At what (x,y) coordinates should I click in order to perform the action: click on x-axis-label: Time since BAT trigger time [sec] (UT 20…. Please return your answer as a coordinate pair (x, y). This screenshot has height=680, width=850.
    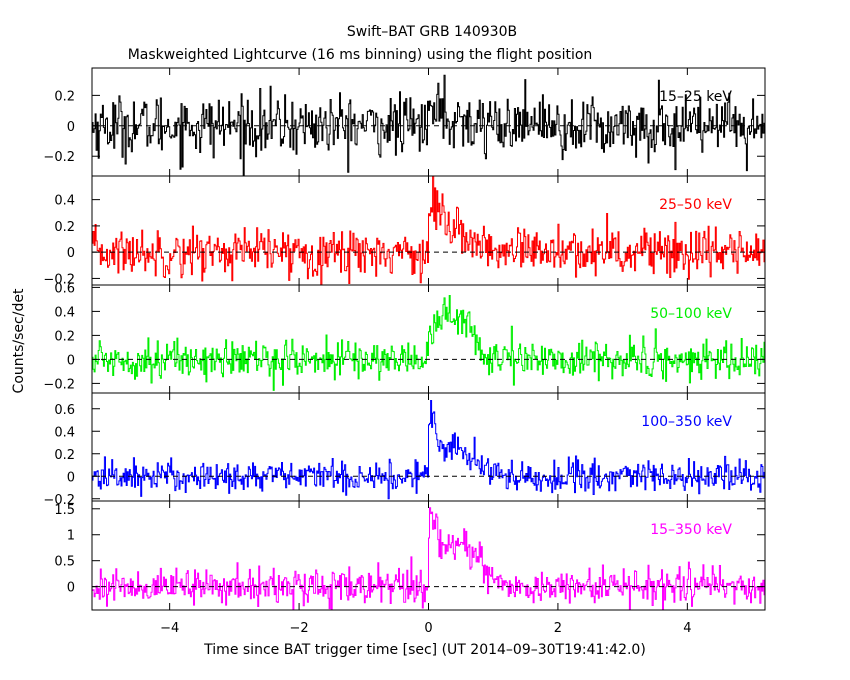
    Looking at the image, I should click on (424, 650).